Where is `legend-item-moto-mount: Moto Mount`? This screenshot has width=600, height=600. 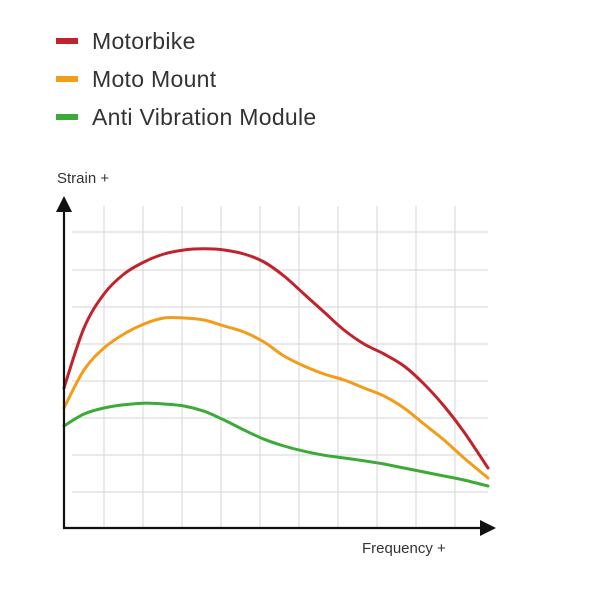 legend-item-moto-mount: Moto Mount is located at coordinates (186, 79).